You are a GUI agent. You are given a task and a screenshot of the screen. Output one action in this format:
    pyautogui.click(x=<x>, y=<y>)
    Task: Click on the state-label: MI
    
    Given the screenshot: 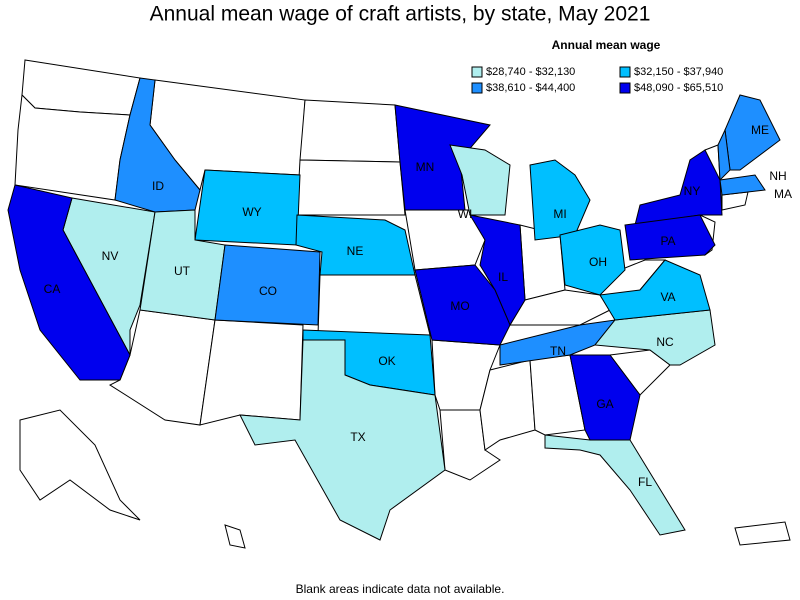 What is the action you would take?
    pyautogui.click(x=559, y=214)
    